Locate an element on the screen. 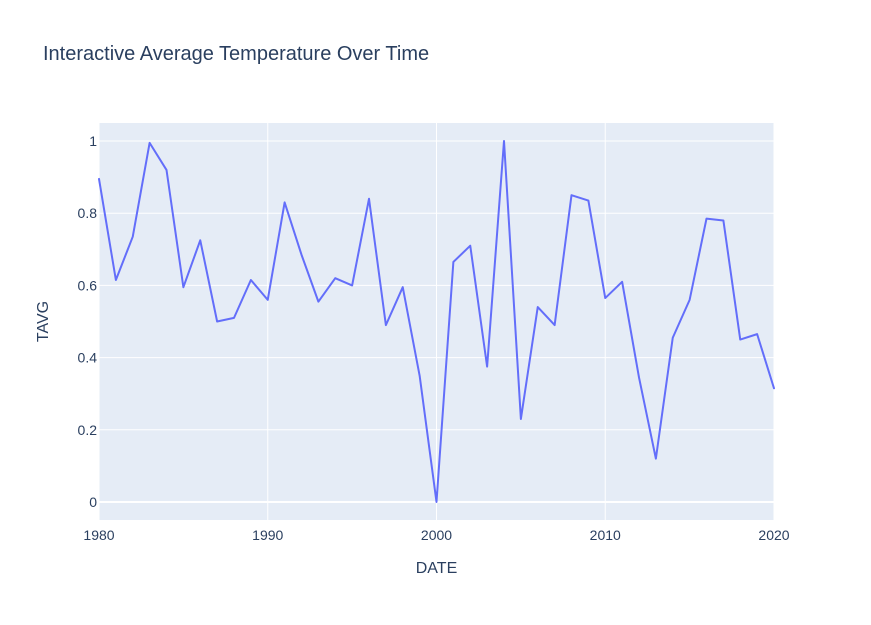 This screenshot has width=871, height=625. y-tick-label: 0 is located at coordinates (93, 502).